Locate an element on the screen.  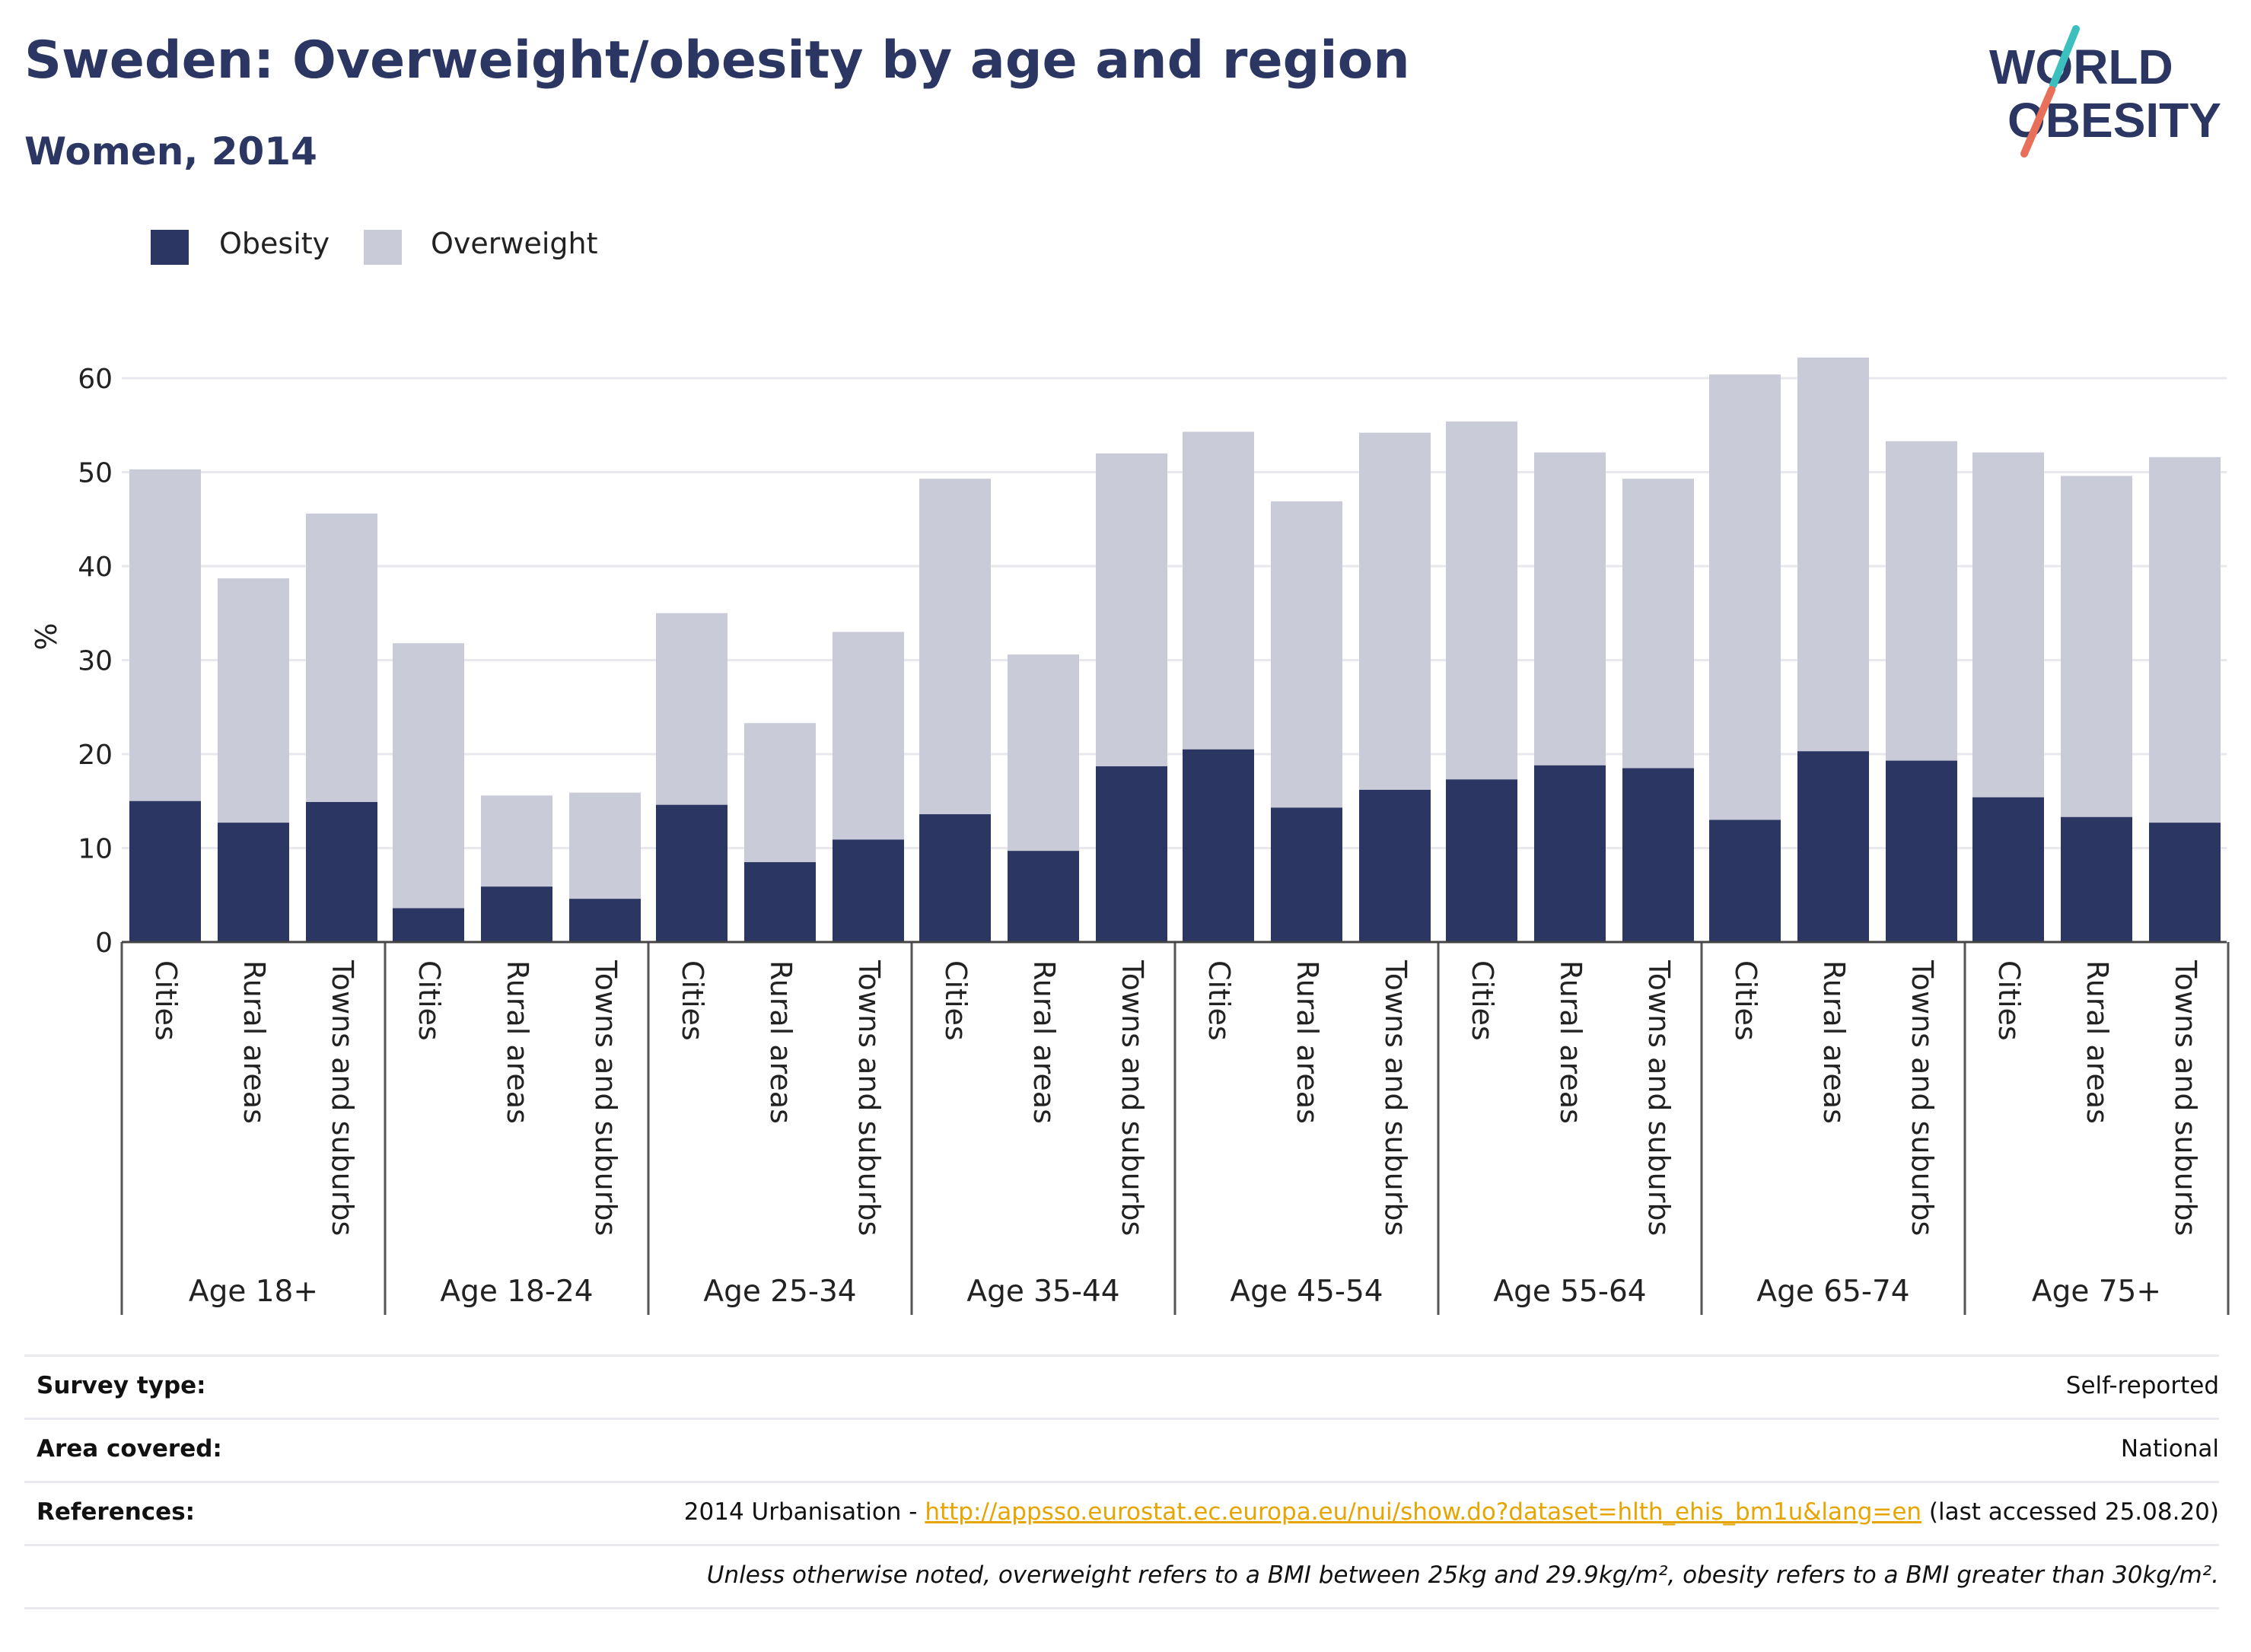
legend-swatch-obesity is located at coordinates (170, 247).